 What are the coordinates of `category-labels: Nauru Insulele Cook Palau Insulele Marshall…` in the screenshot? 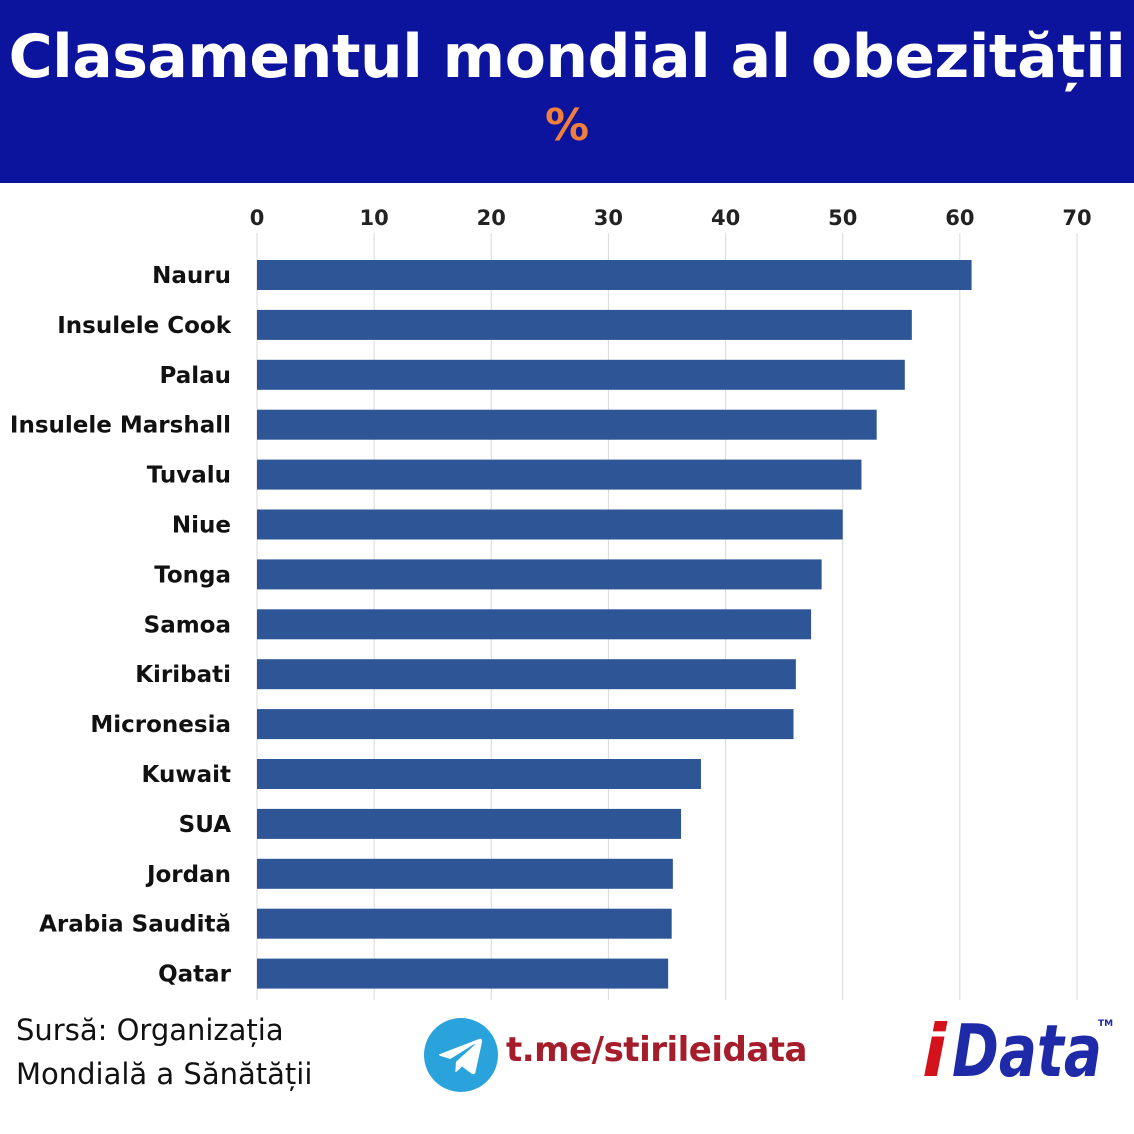 It's located at (121, 625).